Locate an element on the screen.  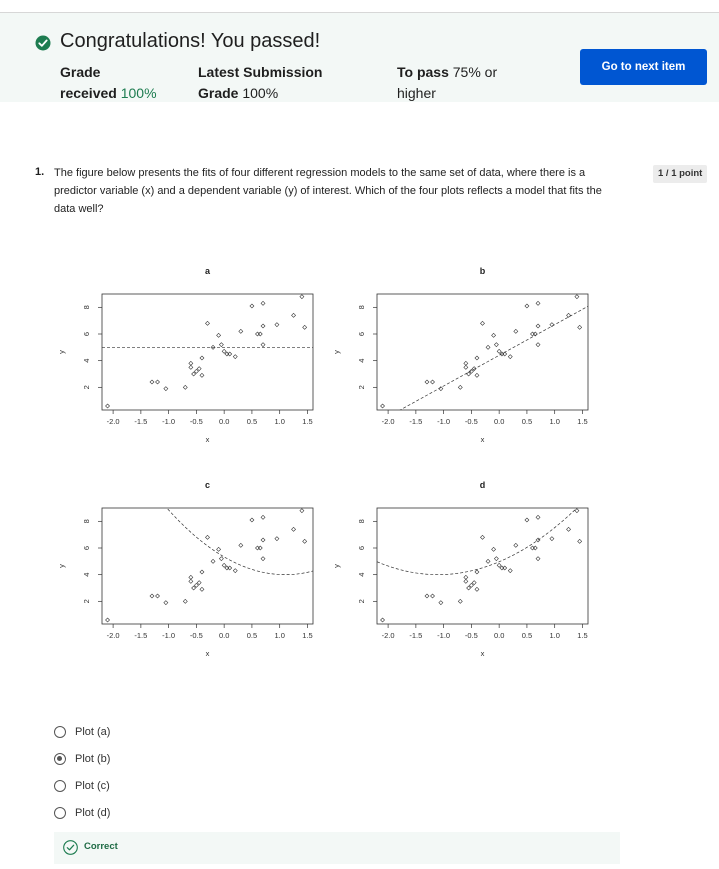
option-label: Plot (c) is located at coordinates (92, 786).